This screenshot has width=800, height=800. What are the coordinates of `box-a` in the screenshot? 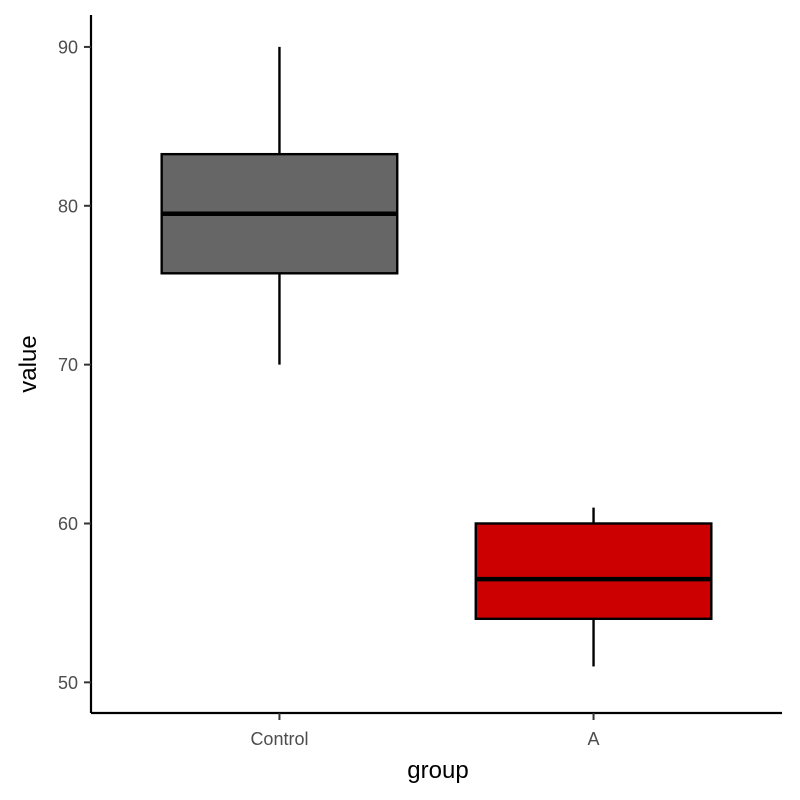 It's located at (593, 587).